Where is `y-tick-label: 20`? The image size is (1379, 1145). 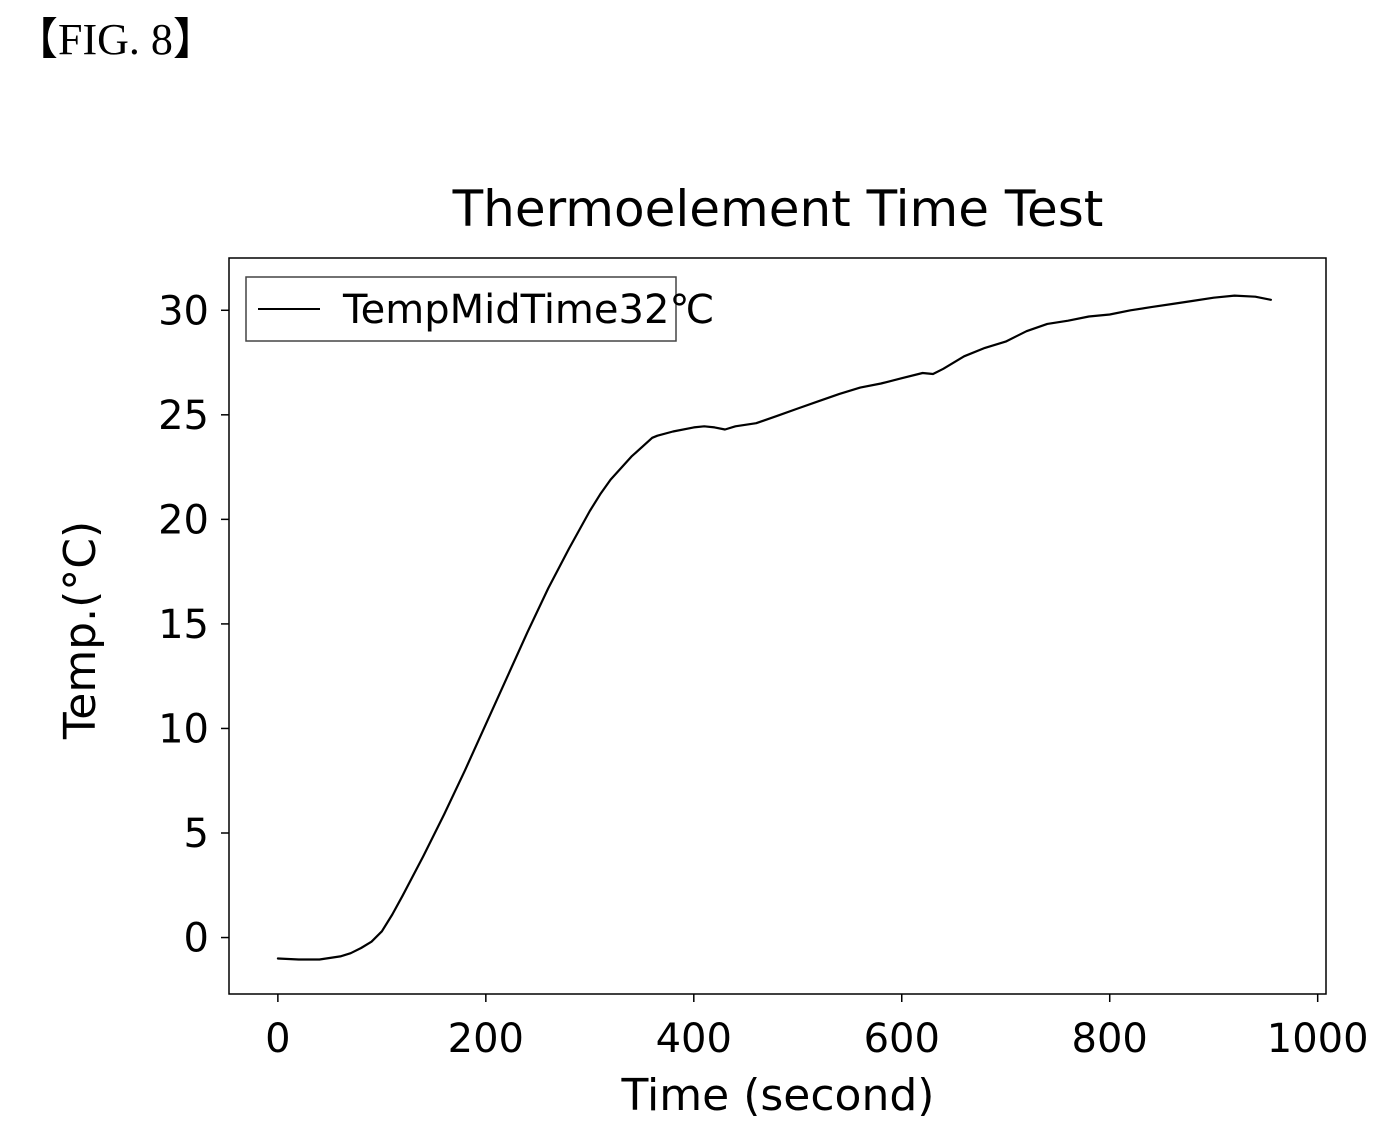 y-tick-label: 20 is located at coordinates (183, 520).